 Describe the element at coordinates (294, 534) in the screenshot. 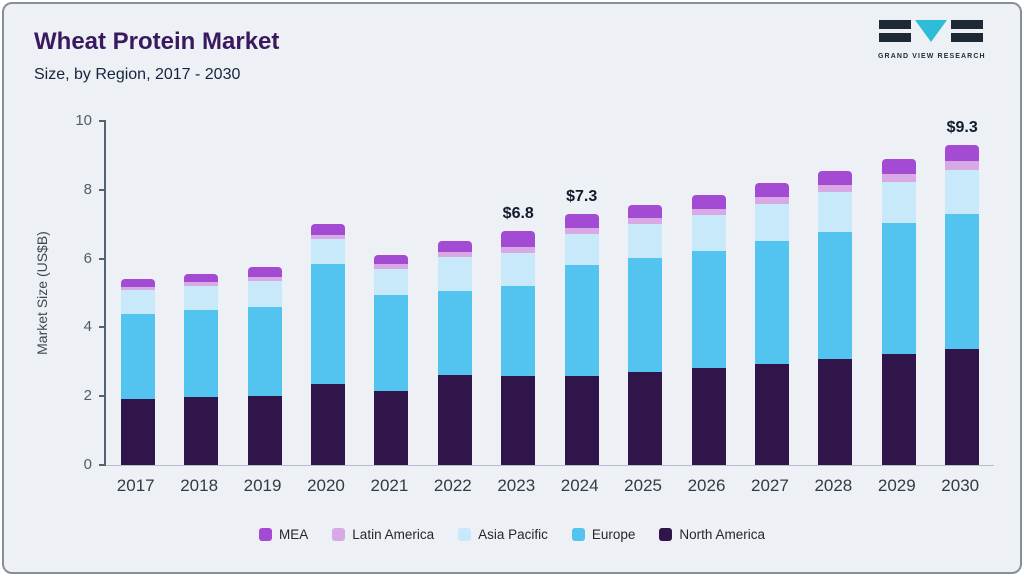

I see `legend-label: MEA` at that location.